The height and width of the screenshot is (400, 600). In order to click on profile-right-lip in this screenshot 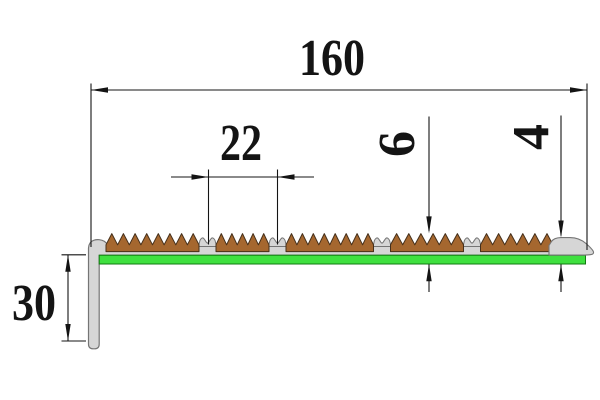, I will do `click(571, 246)`.